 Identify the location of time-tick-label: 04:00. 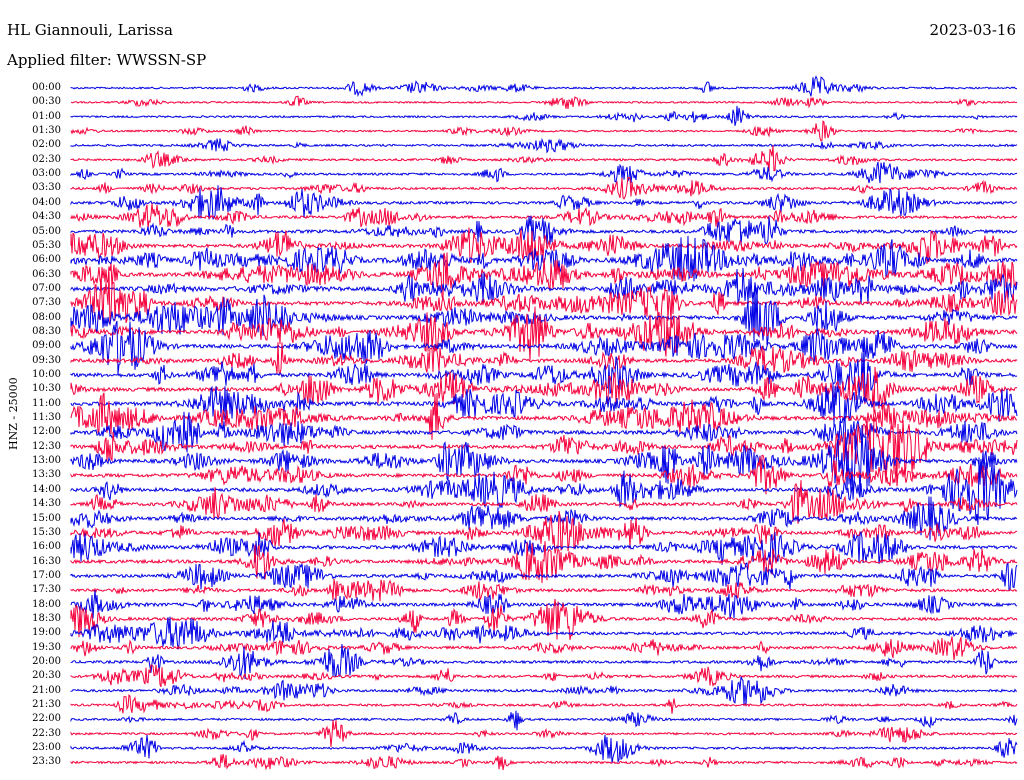
(46, 202).